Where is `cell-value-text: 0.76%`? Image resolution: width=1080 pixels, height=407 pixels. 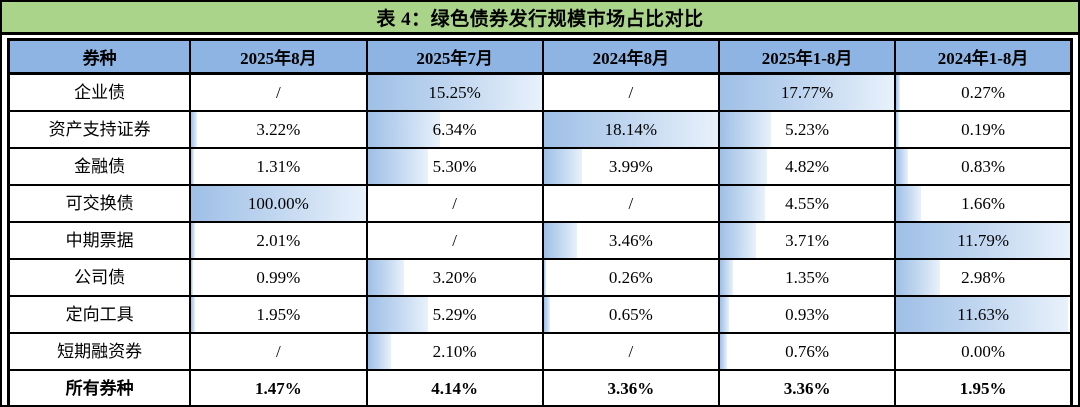 cell-value-text: 0.76% is located at coordinates (807, 351).